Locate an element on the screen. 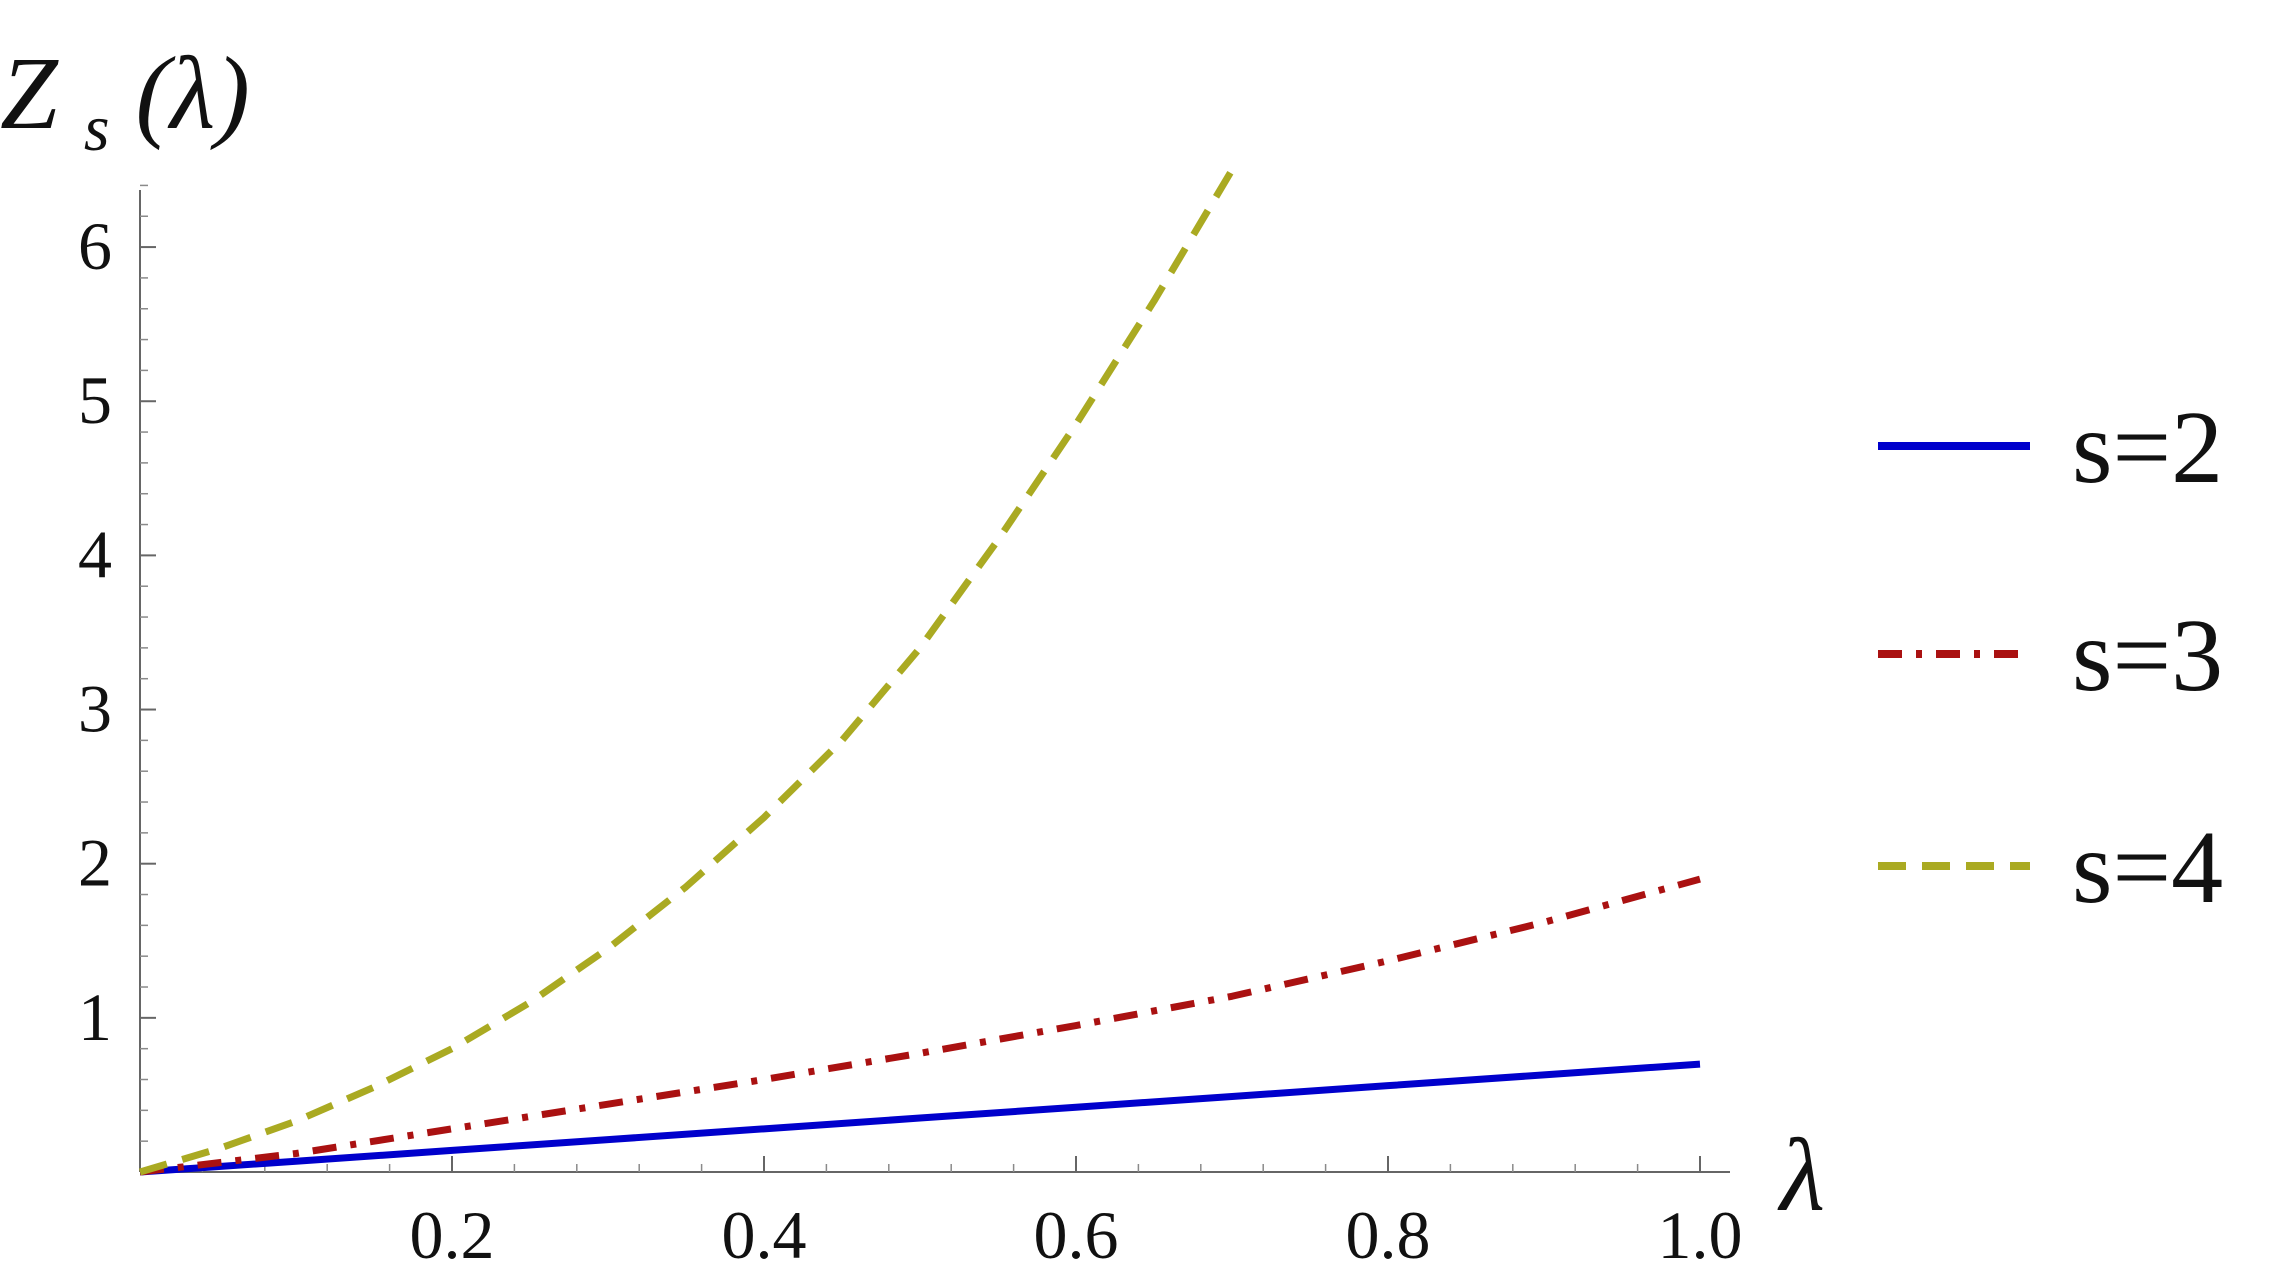  legend-label: s=3 is located at coordinates (2147, 655).